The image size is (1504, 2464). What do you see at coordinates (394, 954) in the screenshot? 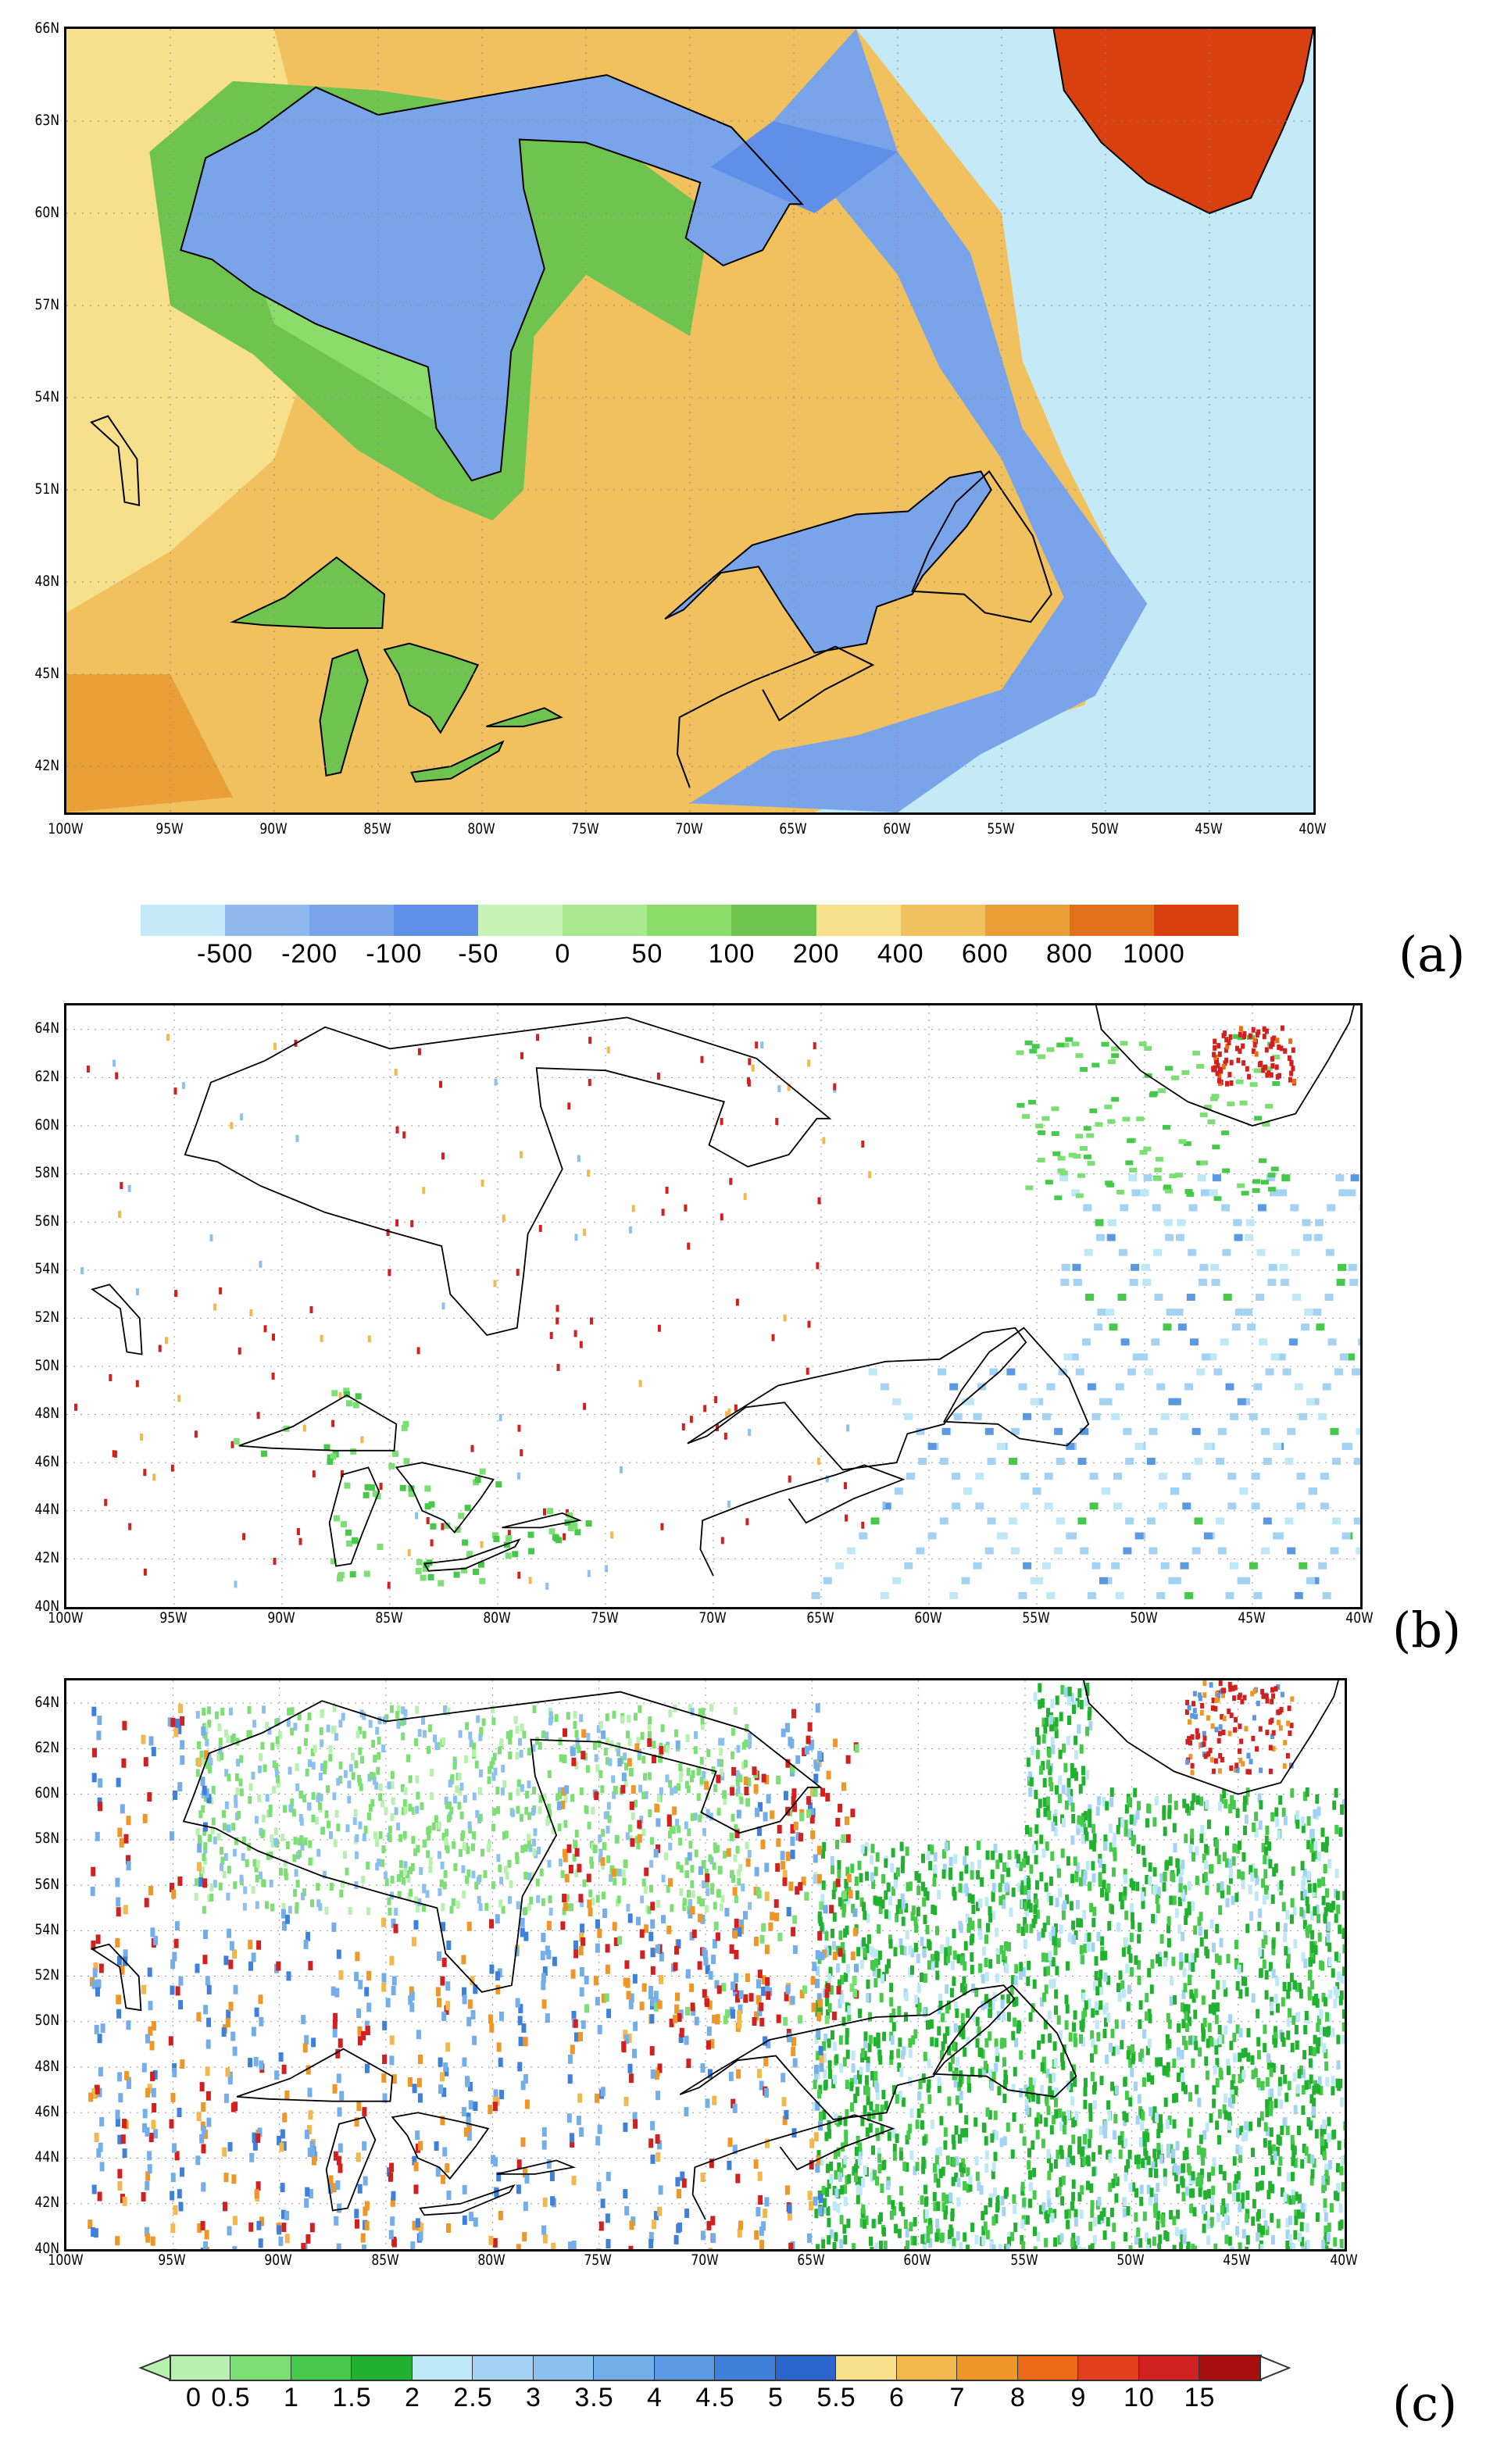
I see `colorbar-label: -100` at bounding box center [394, 954].